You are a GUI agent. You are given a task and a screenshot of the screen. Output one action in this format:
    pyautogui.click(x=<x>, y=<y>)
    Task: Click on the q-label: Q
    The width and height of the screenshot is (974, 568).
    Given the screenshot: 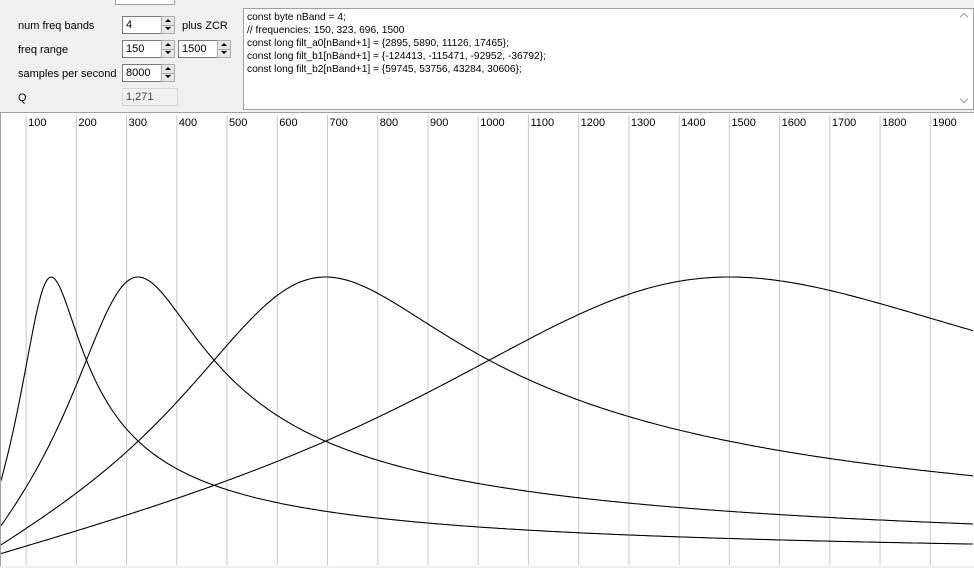 What is the action you would take?
    pyautogui.click(x=22, y=98)
    